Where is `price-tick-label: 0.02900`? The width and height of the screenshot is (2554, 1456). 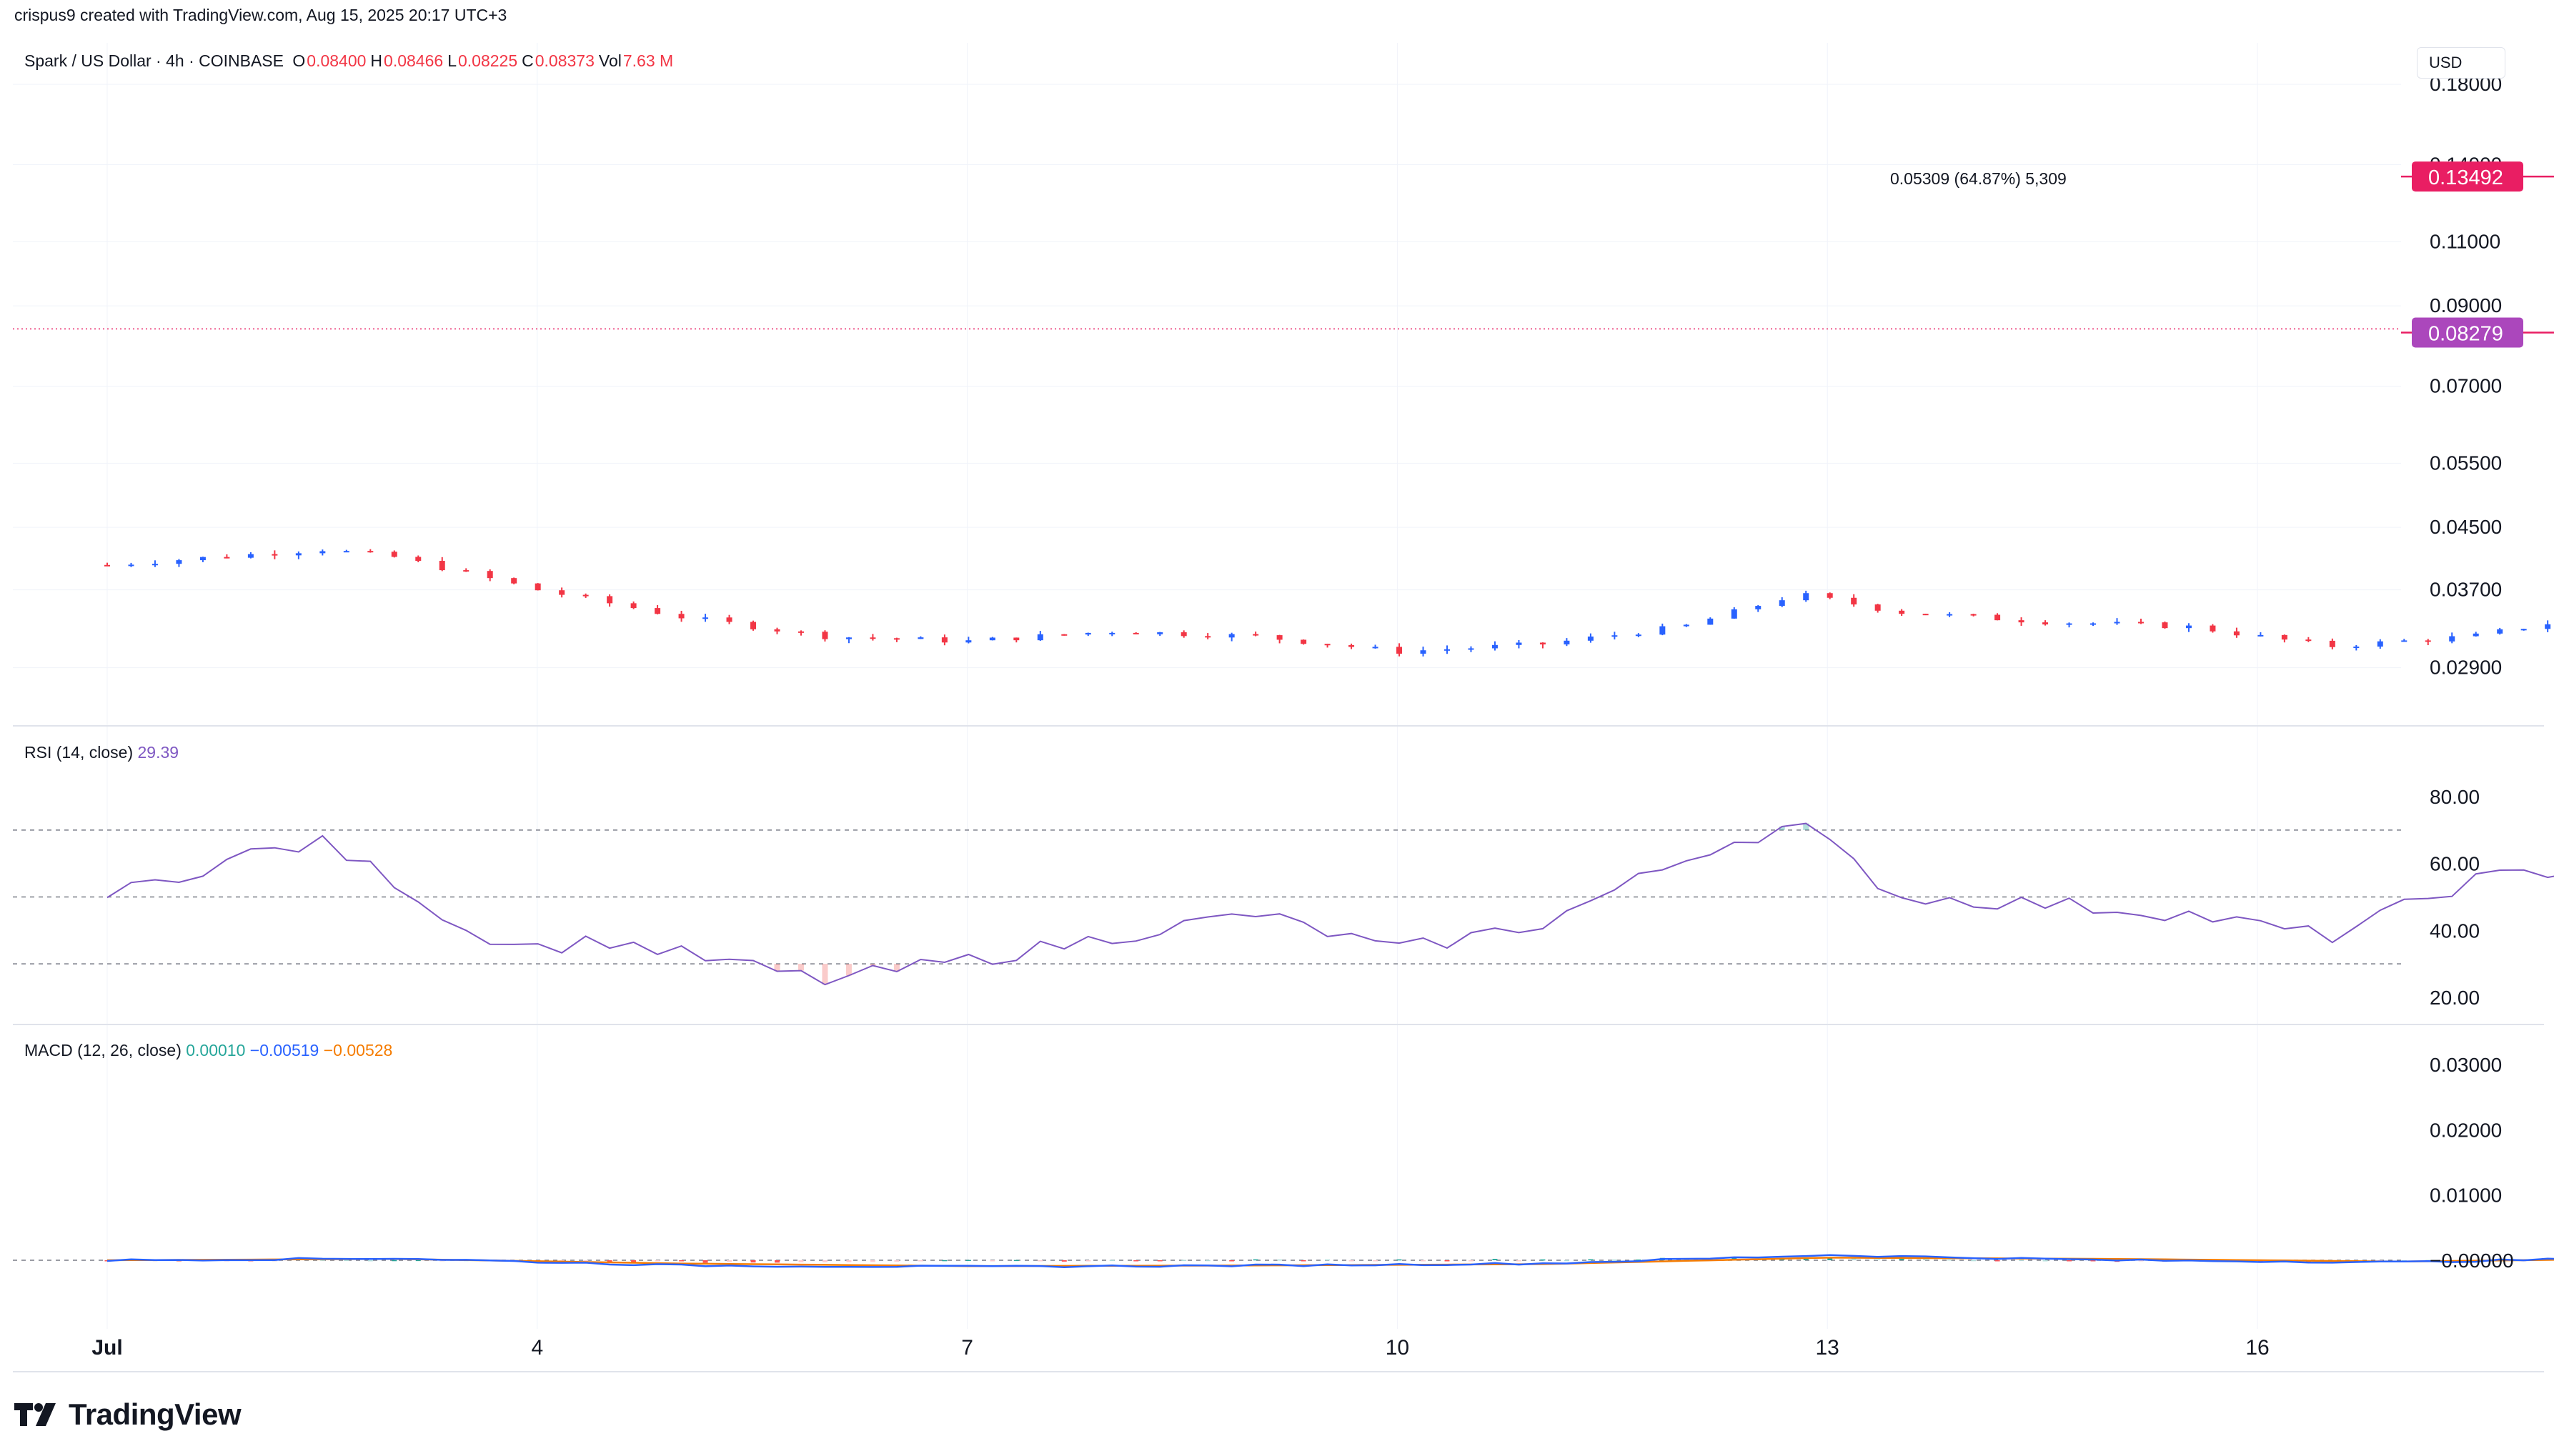
price-tick-label: 0.02900 is located at coordinates (2466, 668).